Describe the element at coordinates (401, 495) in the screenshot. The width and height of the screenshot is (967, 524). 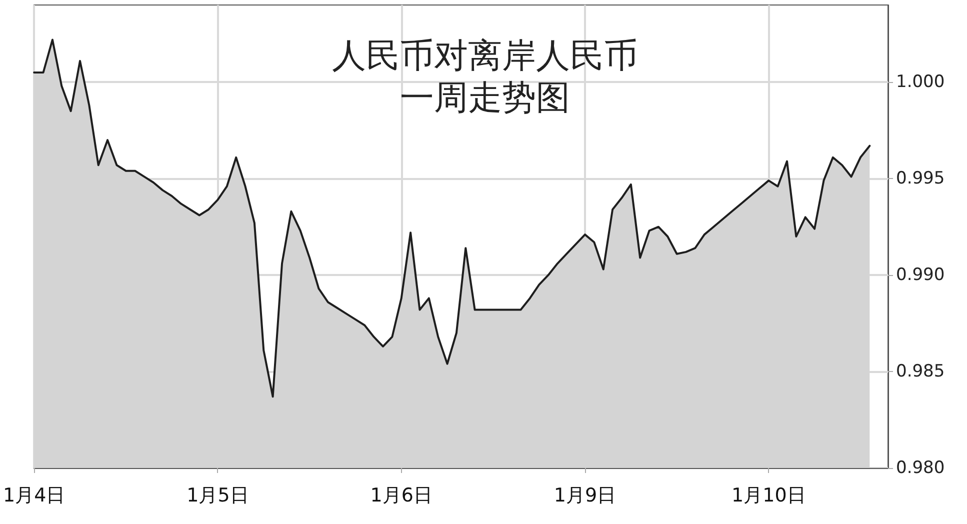
I see `x-tick-label: 1月6日` at that location.